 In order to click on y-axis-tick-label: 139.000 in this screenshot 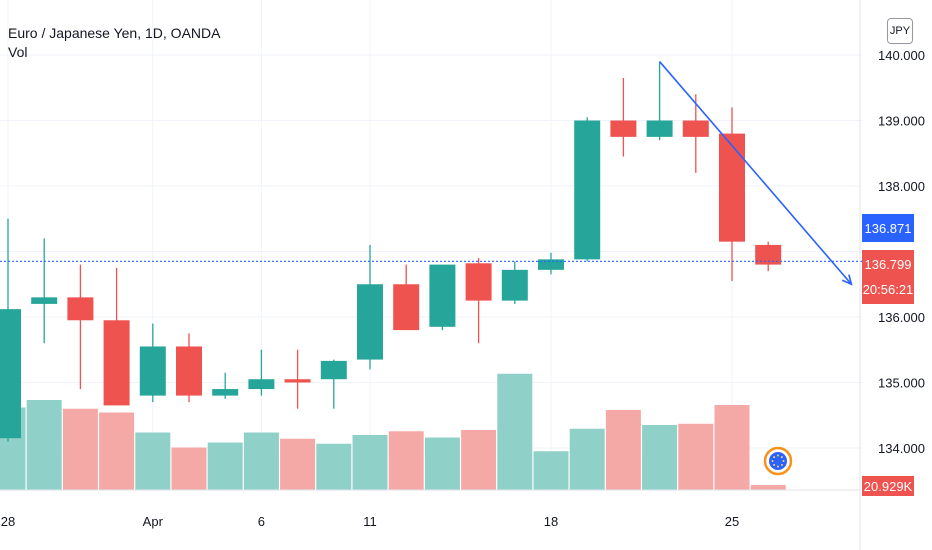, I will do `click(901, 121)`.